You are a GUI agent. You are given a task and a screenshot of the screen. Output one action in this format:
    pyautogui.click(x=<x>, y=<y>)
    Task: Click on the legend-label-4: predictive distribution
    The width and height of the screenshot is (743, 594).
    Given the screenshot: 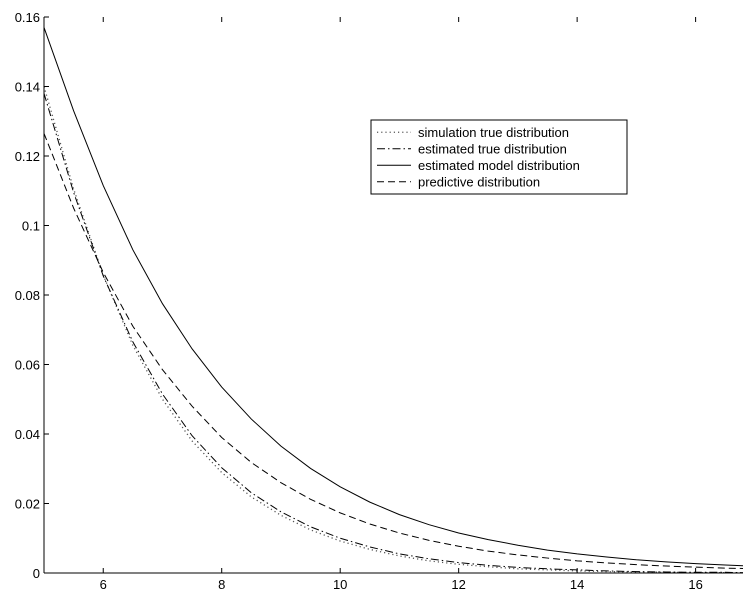 What is the action you would take?
    pyautogui.click(x=479, y=181)
    